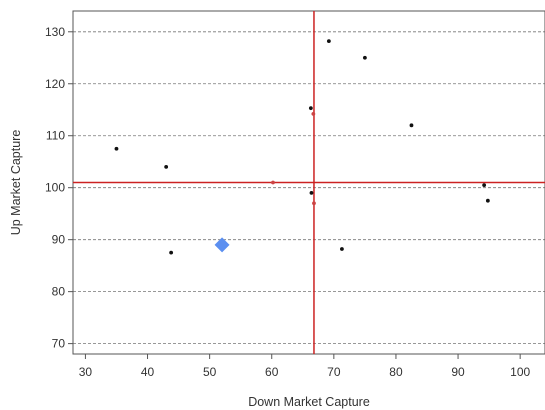  Describe the element at coordinates (309, 402) in the screenshot. I see `x-axis-title: Down Market Capture` at that location.